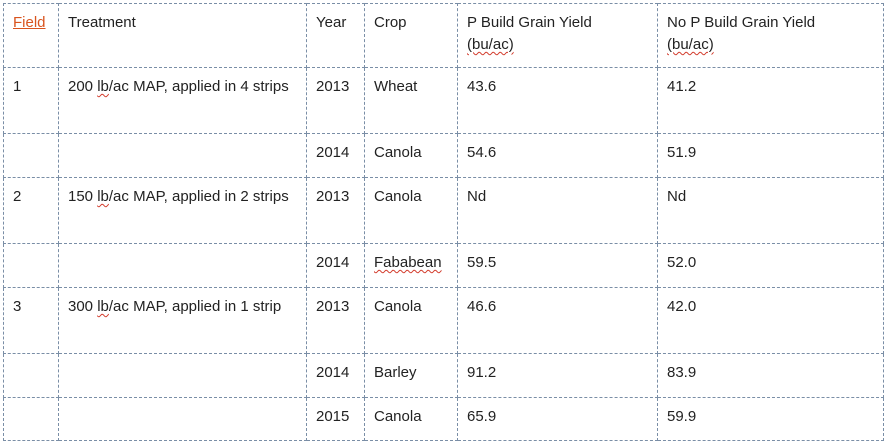 This screenshot has height=441, width=885. I want to click on table-row: 2015 Canola 65.9 59.9, so click(443, 419).